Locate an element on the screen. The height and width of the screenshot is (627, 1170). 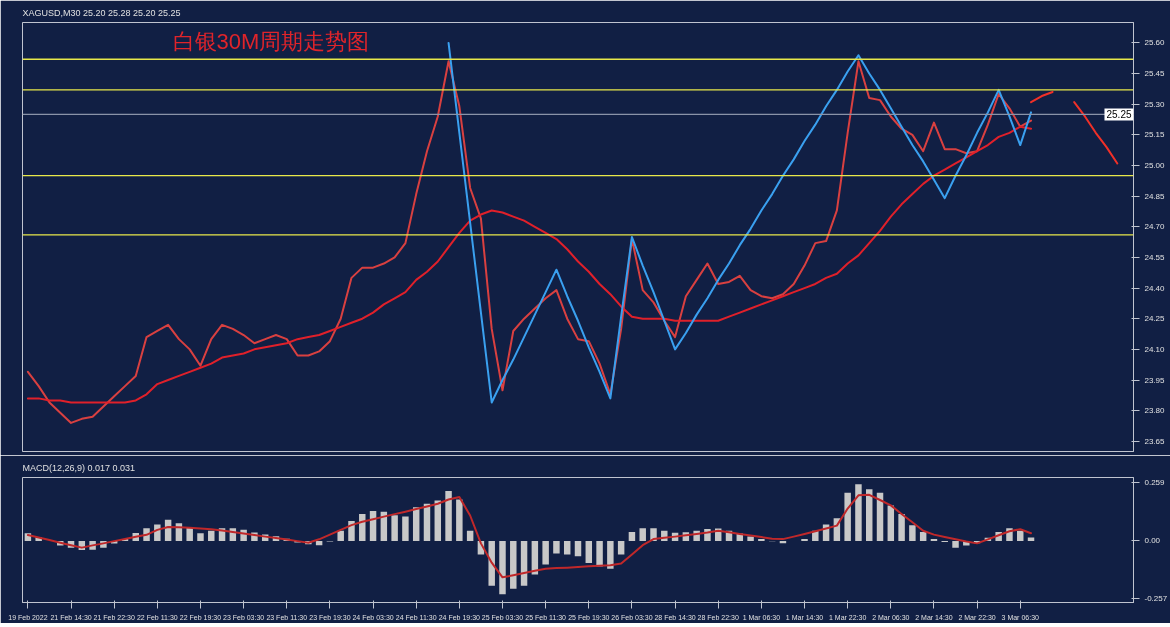
y-tick-label: 24.10 is located at coordinates (1155, 349).